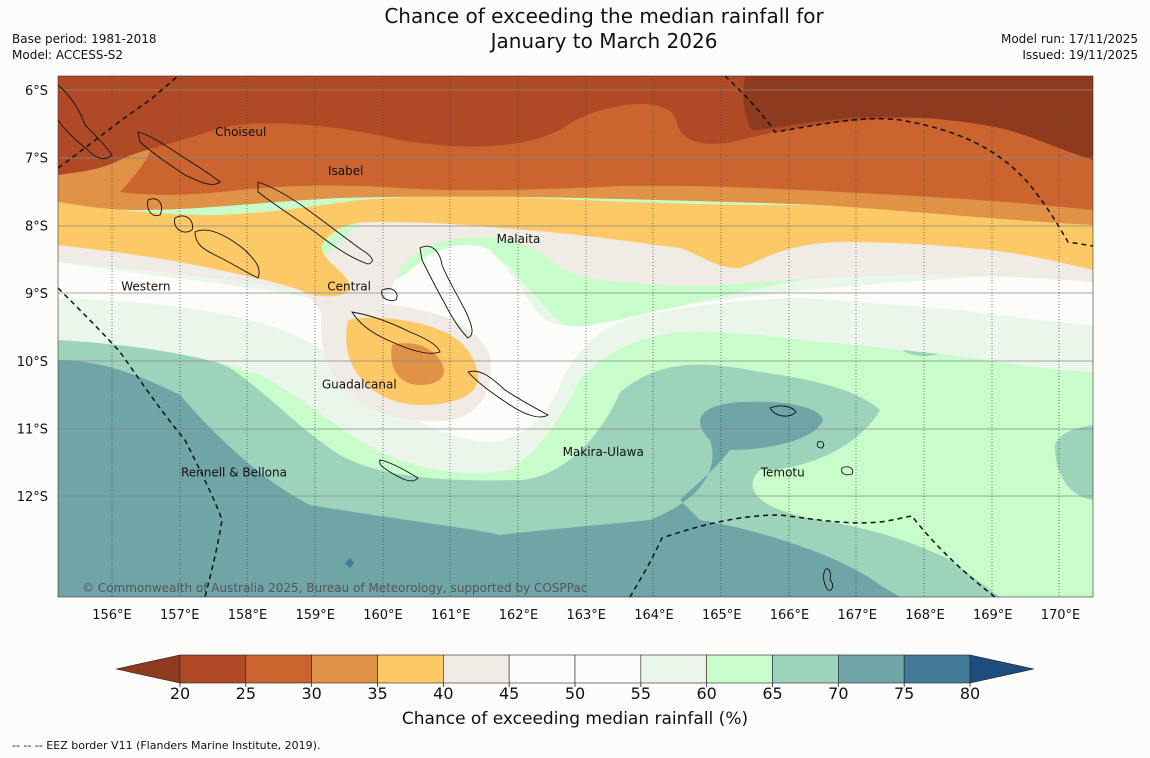  I want to click on coast-rennell, so click(399, 470).